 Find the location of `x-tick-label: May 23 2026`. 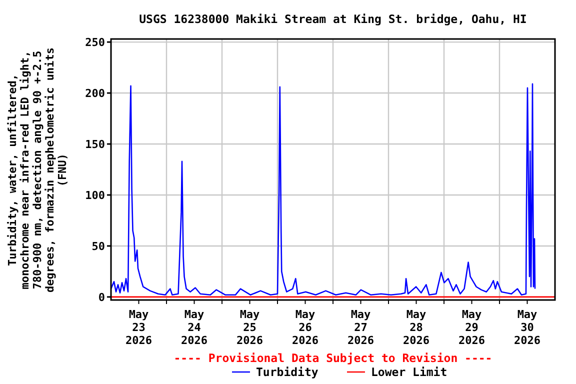

x-tick-label: May 23 2026 is located at coordinates (139, 327).